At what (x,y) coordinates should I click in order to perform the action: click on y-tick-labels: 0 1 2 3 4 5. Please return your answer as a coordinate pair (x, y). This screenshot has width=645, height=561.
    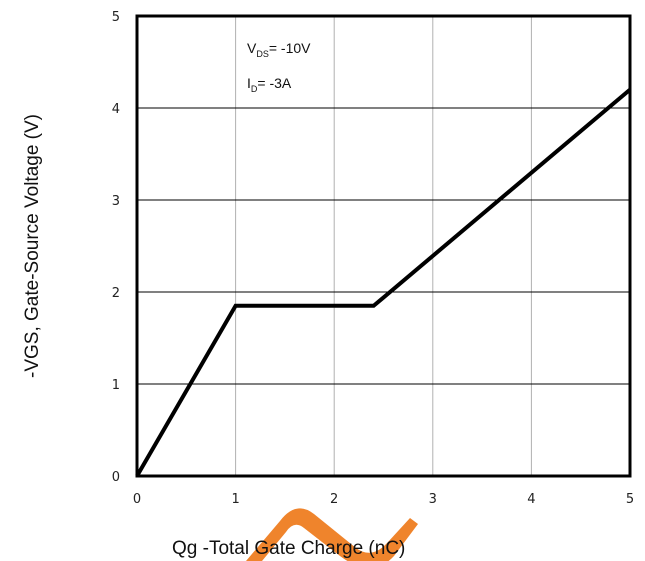
    Looking at the image, I should click on (116, 247).